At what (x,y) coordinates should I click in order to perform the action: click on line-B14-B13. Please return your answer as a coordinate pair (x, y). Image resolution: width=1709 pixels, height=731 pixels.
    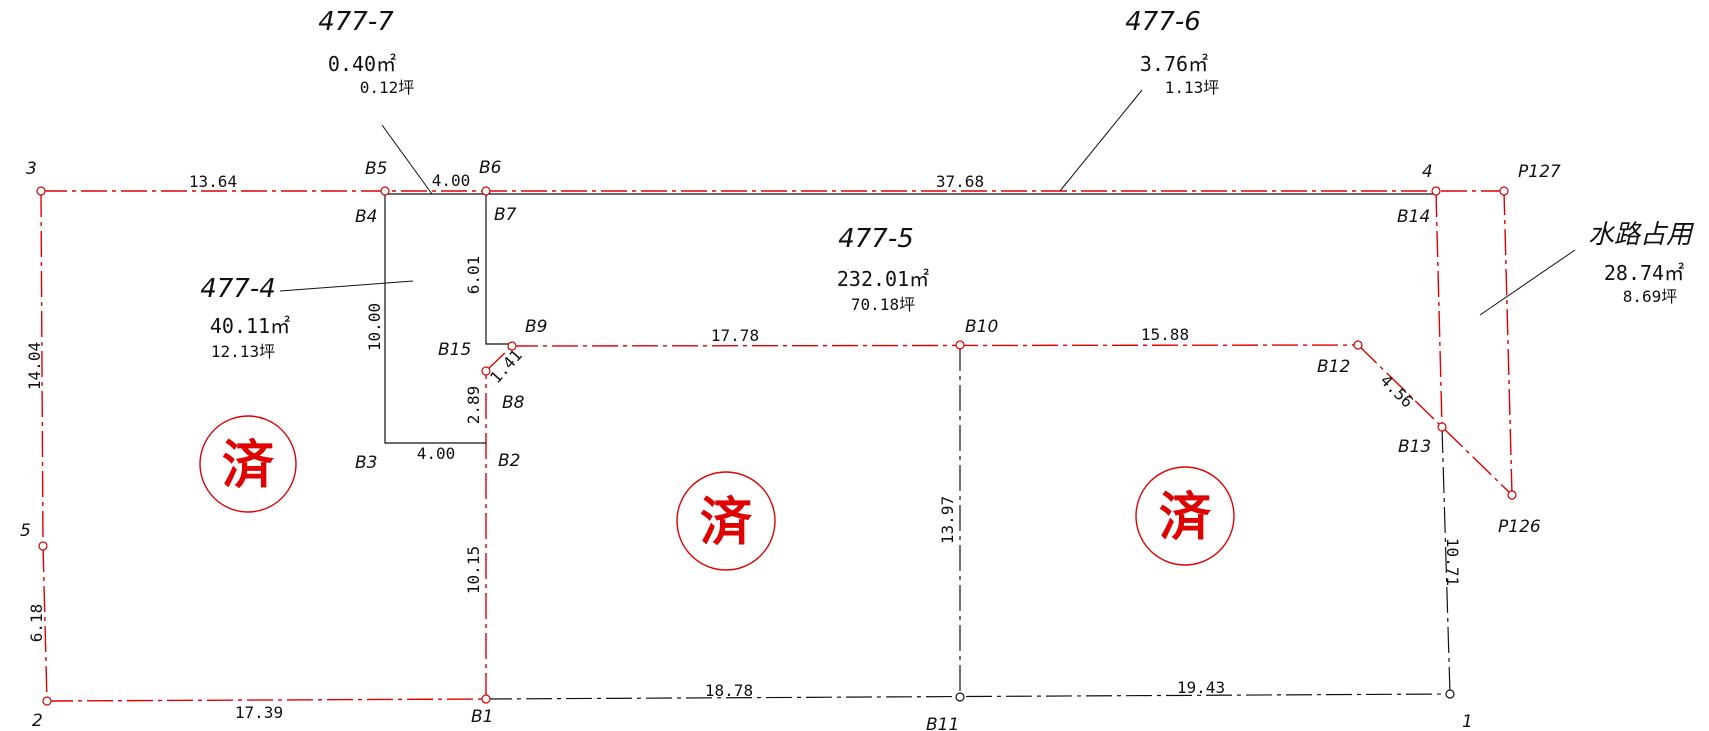
    Looking at the image, I should click on (1439, 309).